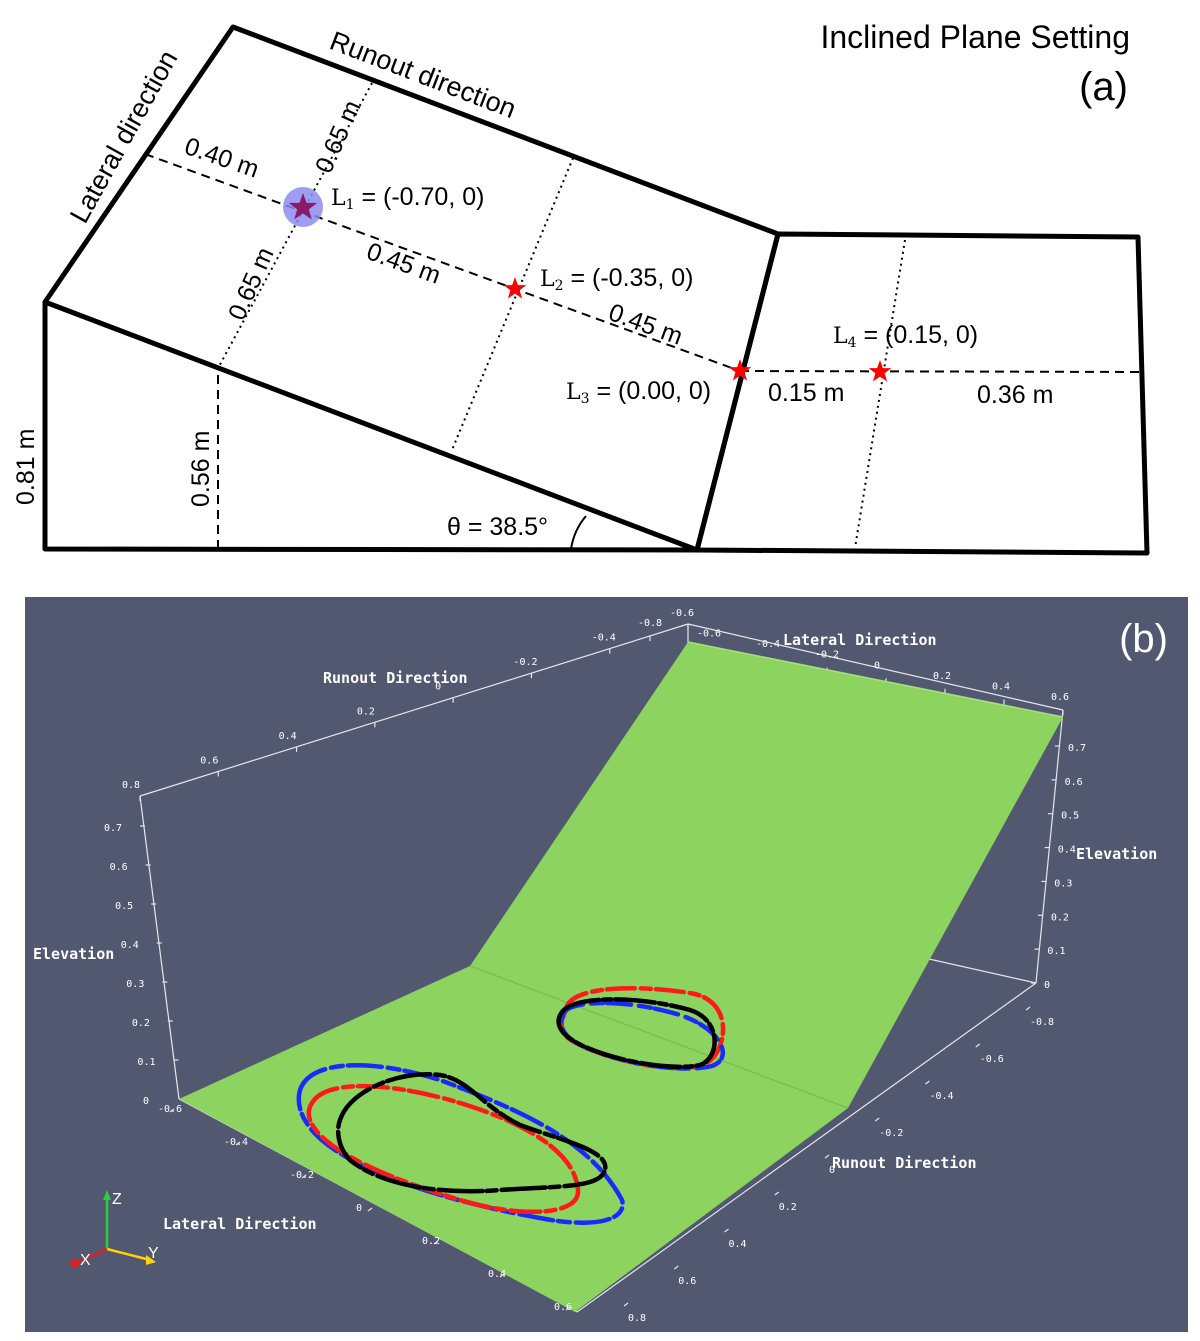 The image size is (1200, 1341). Describe the element at coordinates (359, 1208) in the screenshot. I see `lateral-bottom-tick-label: 0` at that location.